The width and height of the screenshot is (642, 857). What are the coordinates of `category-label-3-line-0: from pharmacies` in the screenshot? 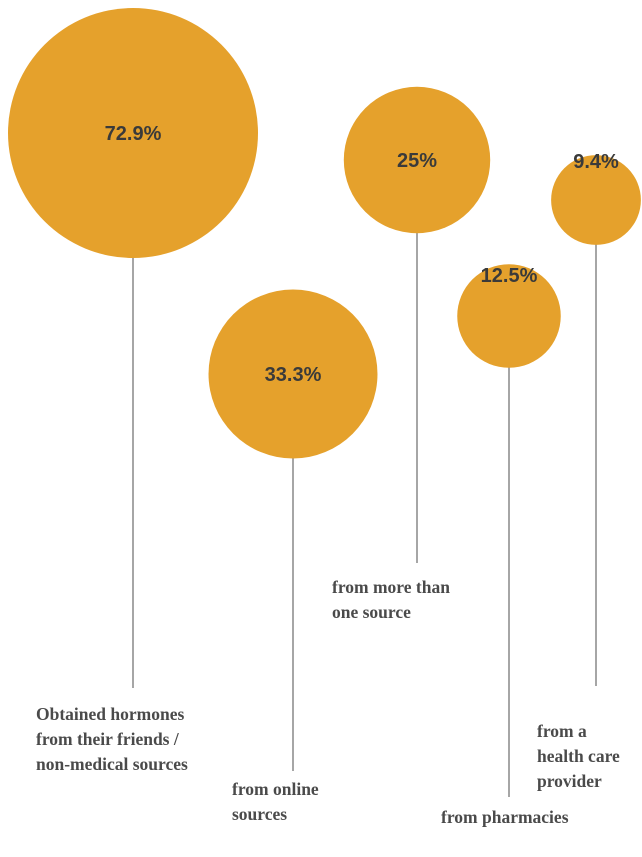 It's located at (505, 817).